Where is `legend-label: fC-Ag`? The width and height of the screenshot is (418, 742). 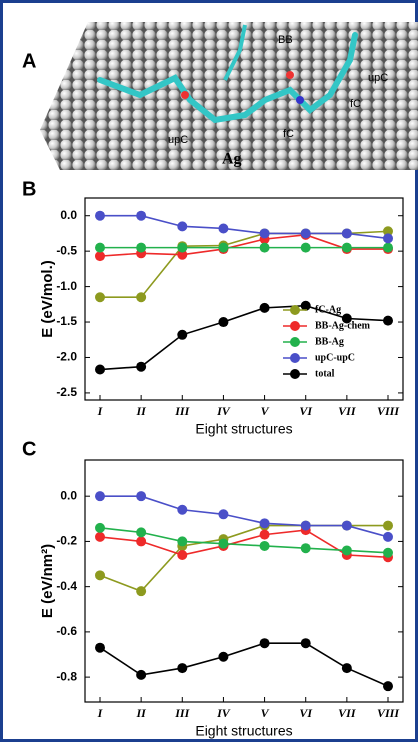 legend-label: fC-Ag is located at coordinates (328, 309).